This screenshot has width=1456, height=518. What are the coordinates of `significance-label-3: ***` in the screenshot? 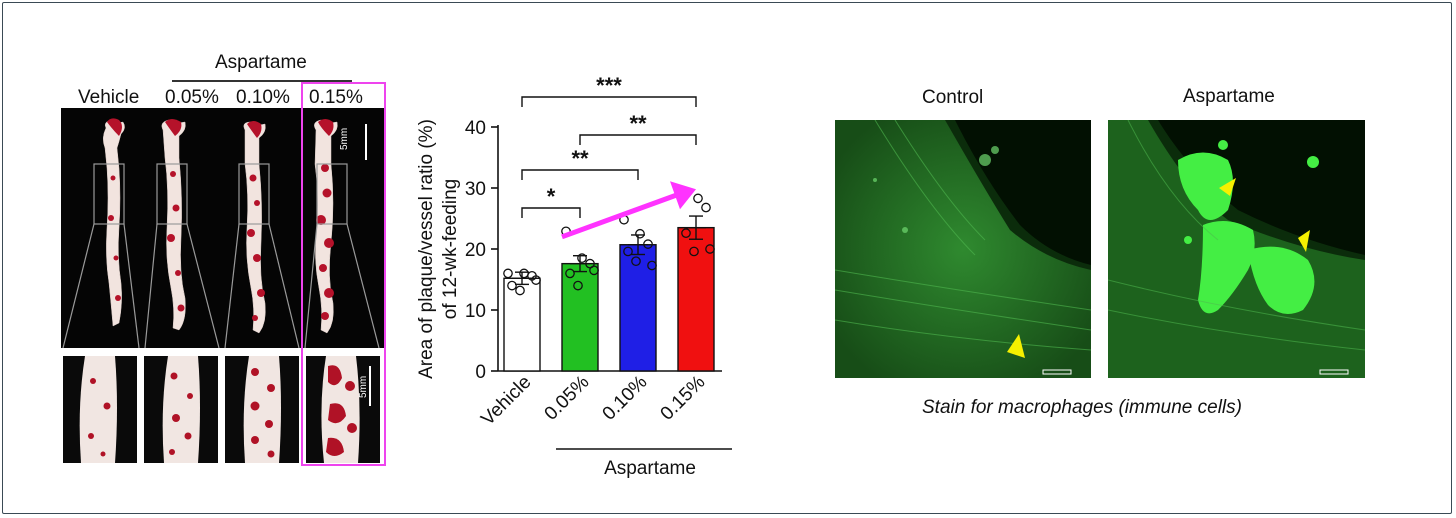 It's located at (609, 85).